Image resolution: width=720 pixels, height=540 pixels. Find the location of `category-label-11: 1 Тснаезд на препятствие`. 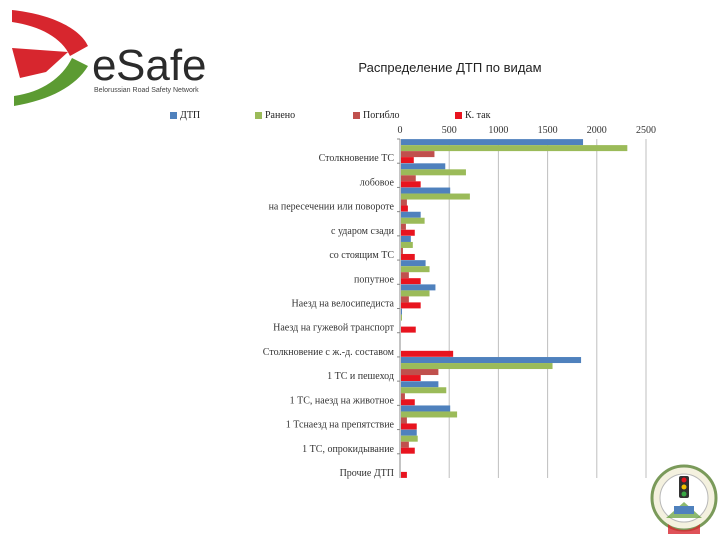

category-label-11: 1 Тснаезд на препятствие is located at coordinates (340, 425).